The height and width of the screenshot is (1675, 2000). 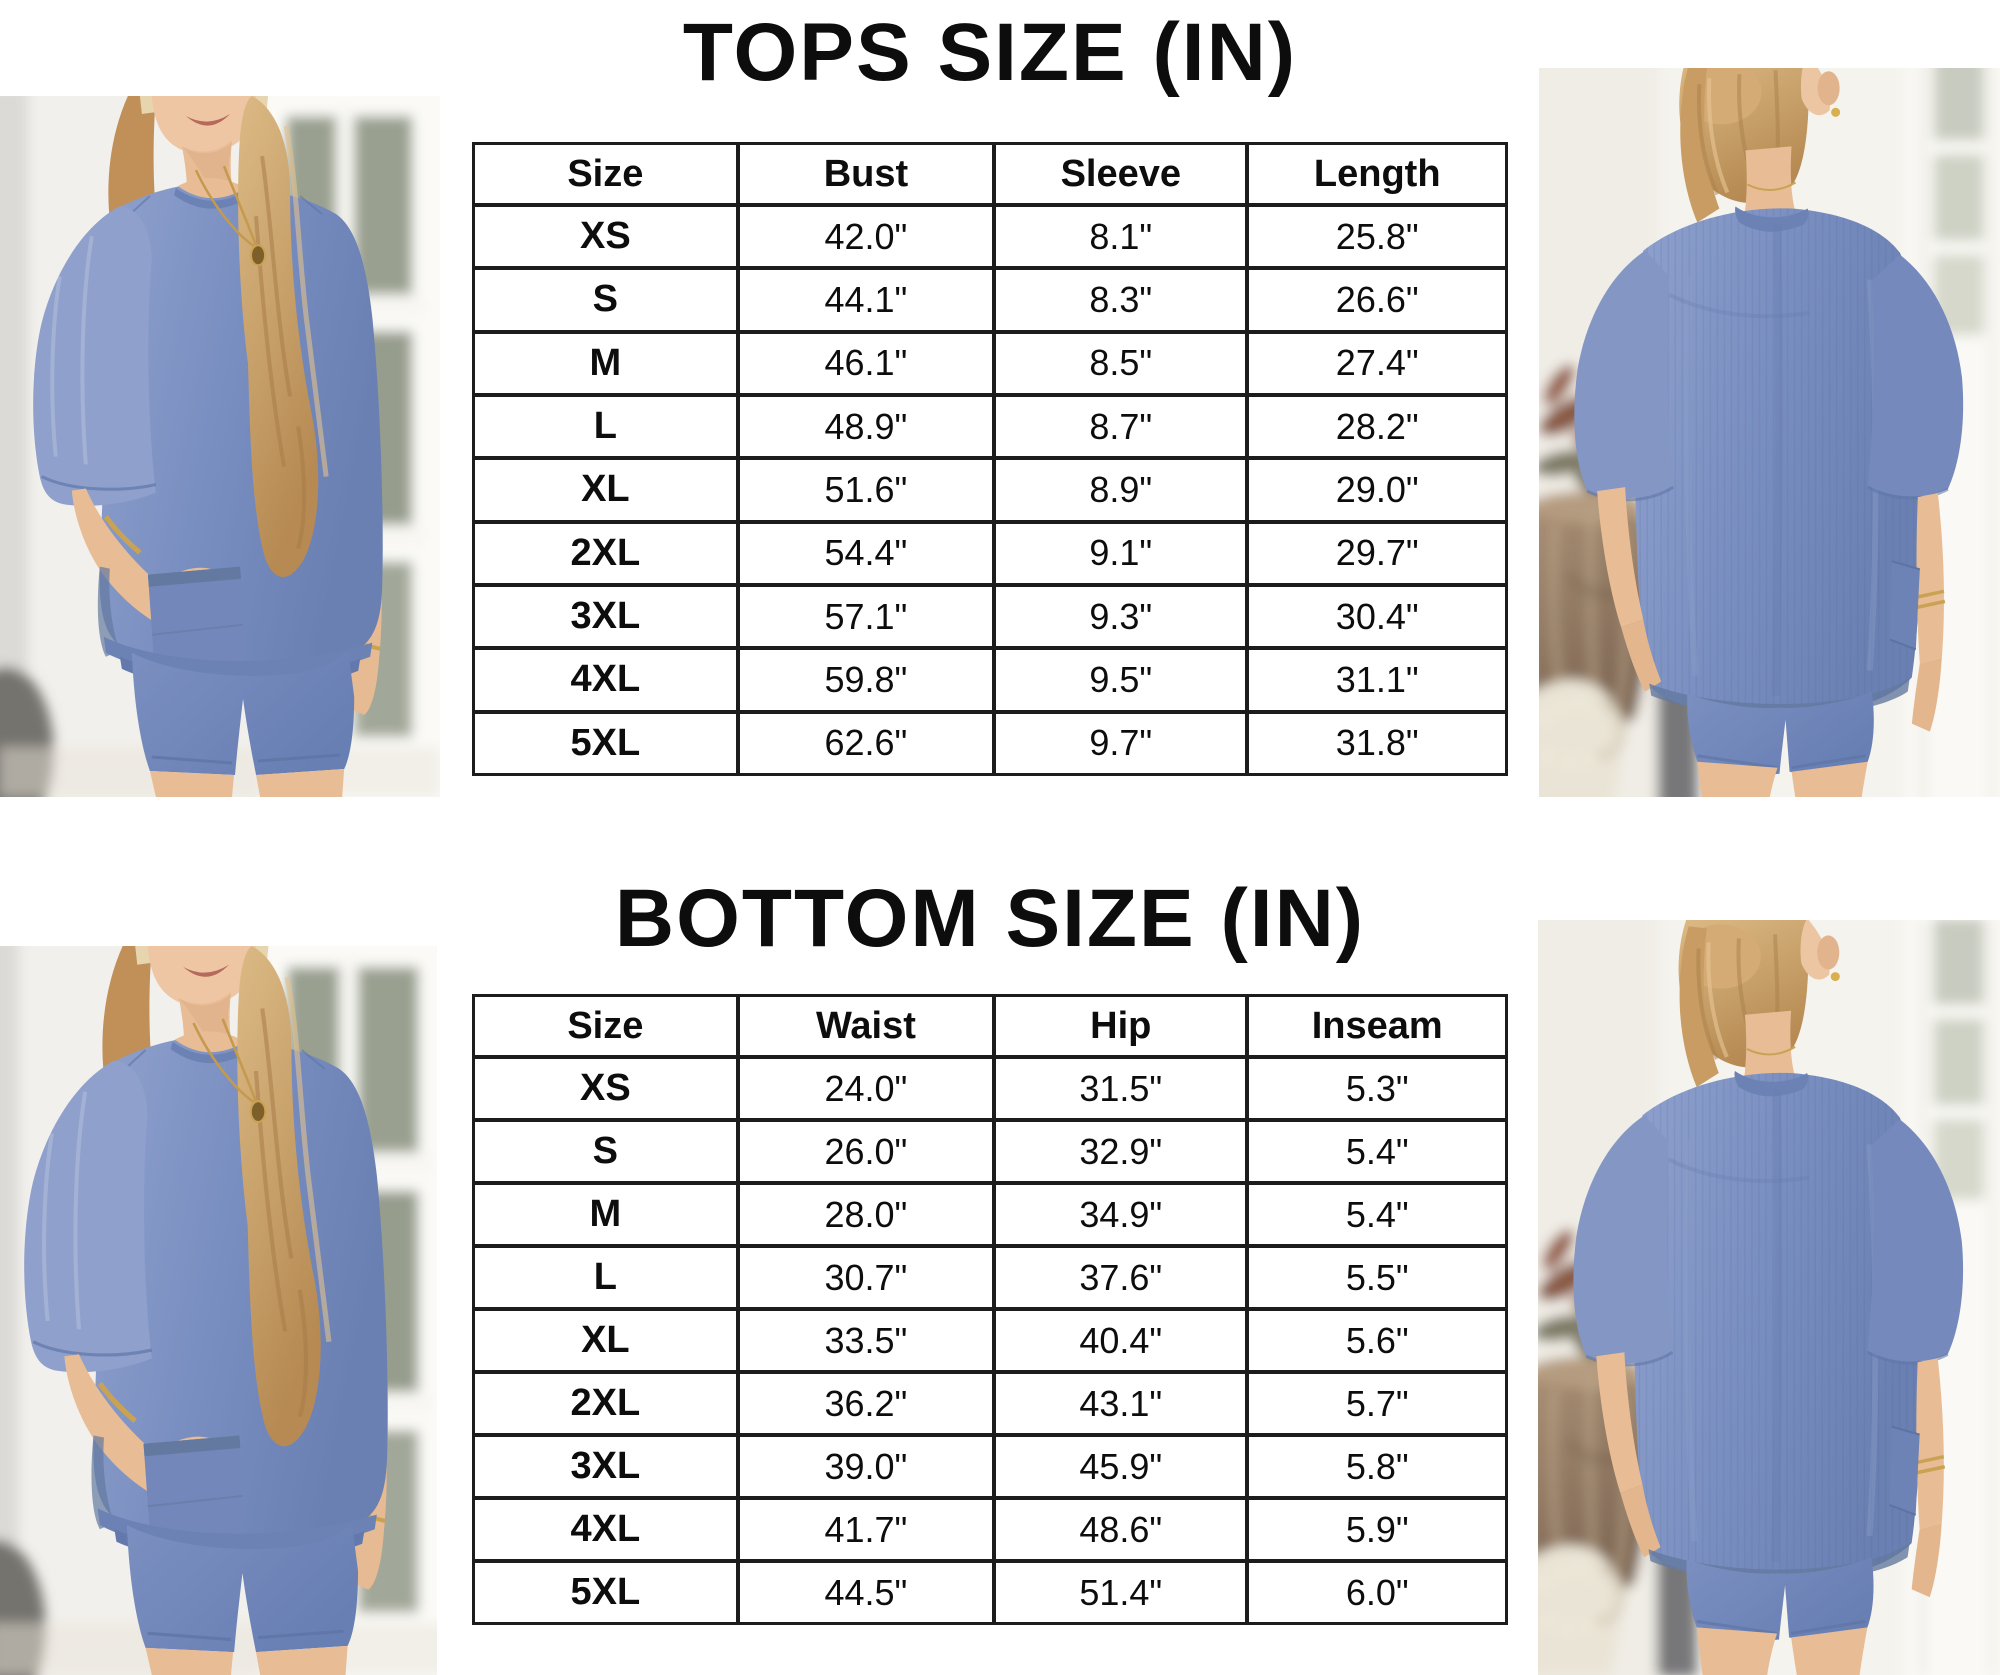 I want to click on measurement-cell: 8.3", so click(x=1121, y=300).